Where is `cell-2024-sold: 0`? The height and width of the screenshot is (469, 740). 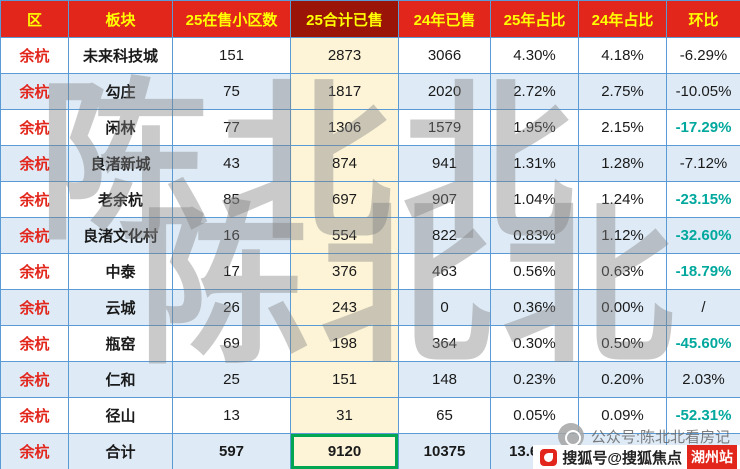
cell-2024-sold: 0 is located at coordinates (444, 307).